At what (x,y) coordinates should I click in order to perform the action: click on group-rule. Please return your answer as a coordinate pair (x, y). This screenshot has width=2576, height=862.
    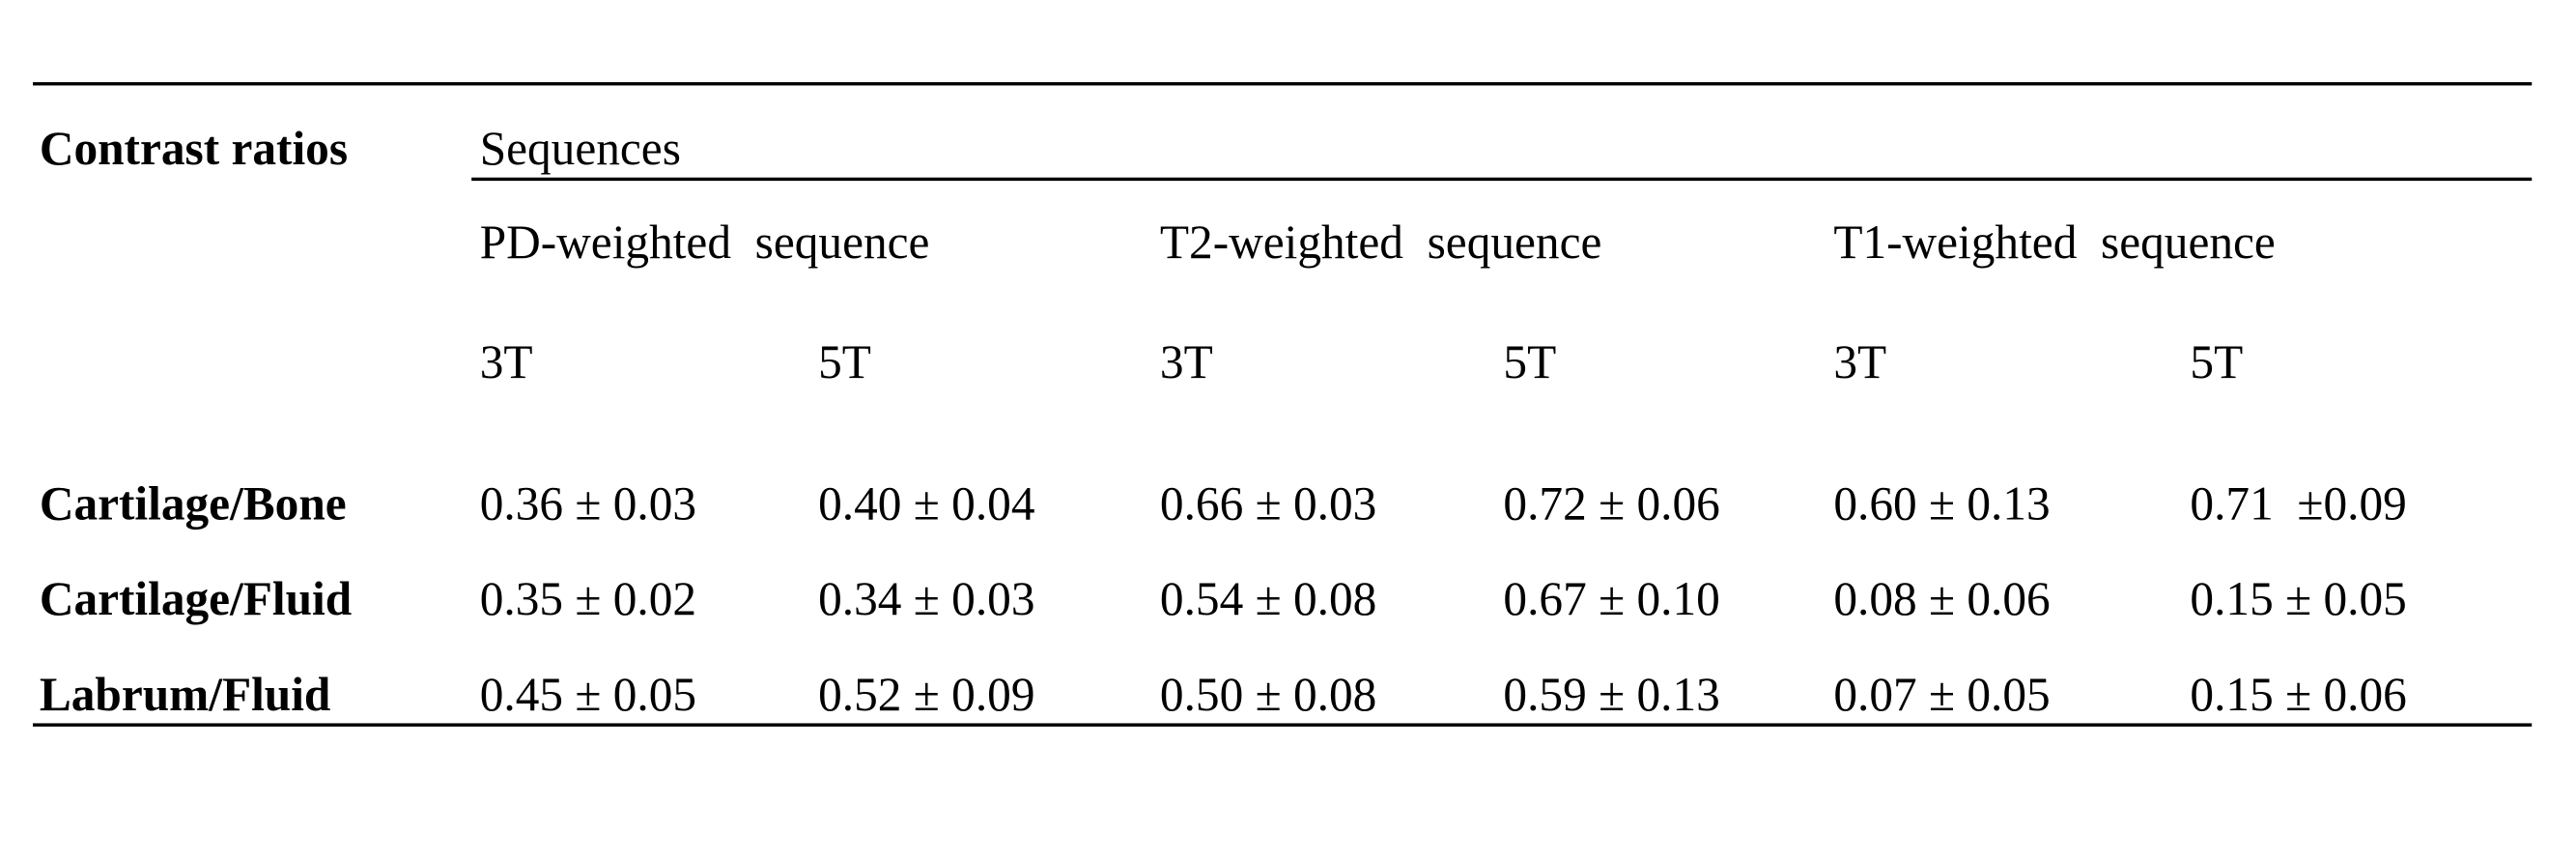
    Looking at the image, I should click on (1502, 179).